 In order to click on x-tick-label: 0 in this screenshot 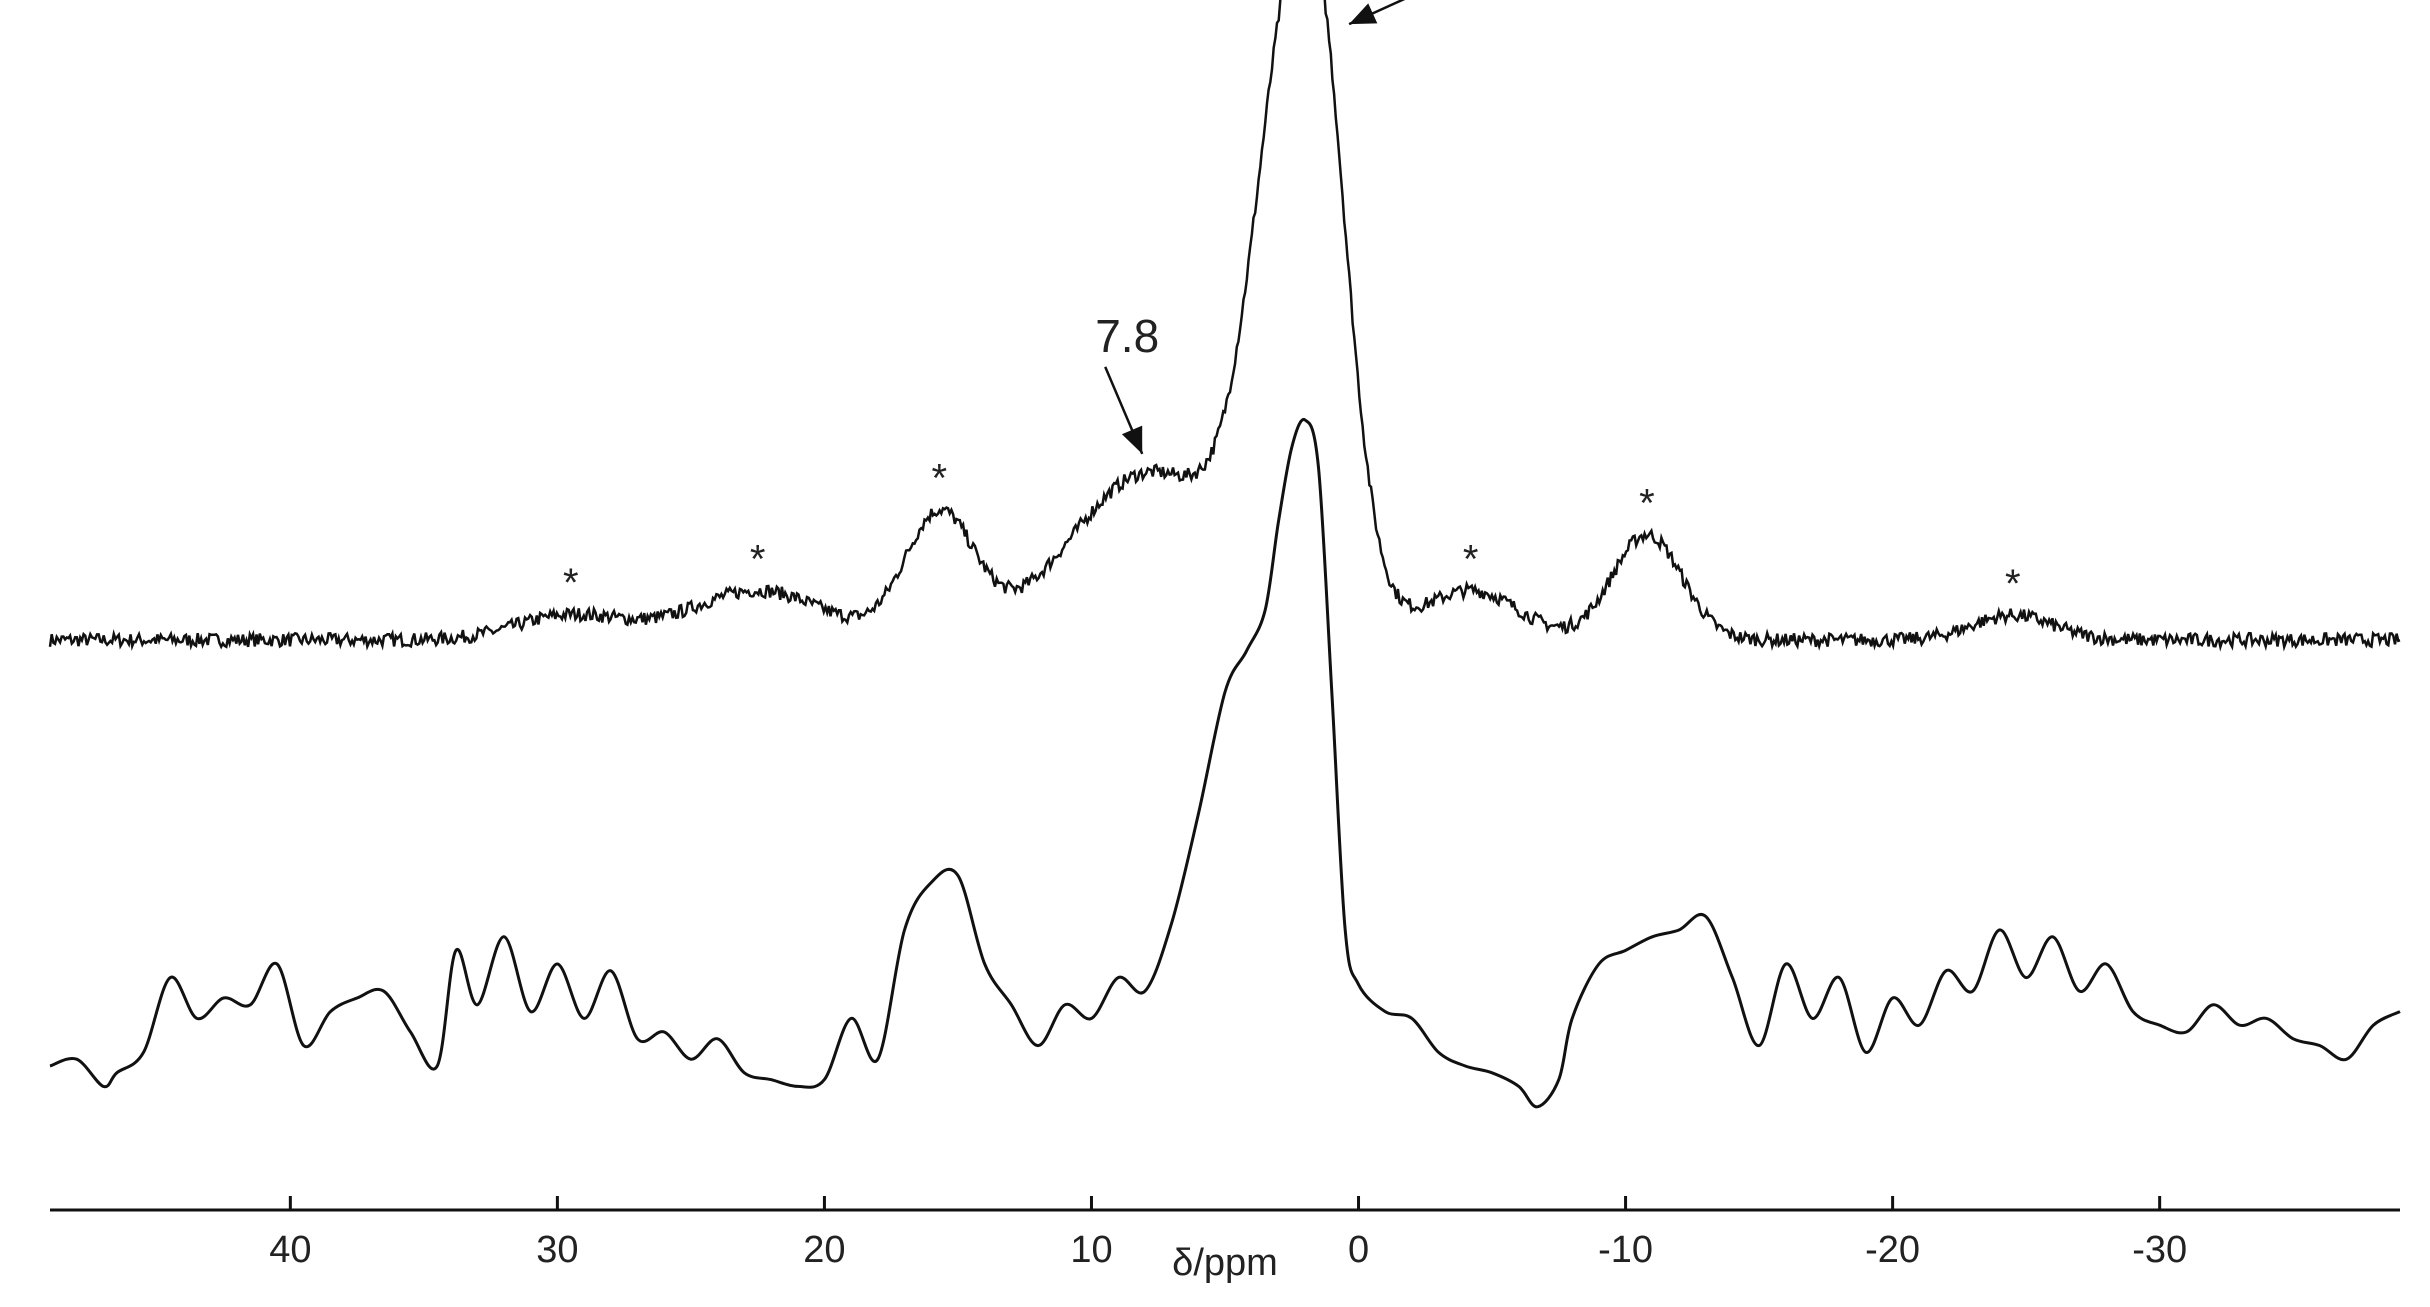, I will do `click(1358, 1250)`.